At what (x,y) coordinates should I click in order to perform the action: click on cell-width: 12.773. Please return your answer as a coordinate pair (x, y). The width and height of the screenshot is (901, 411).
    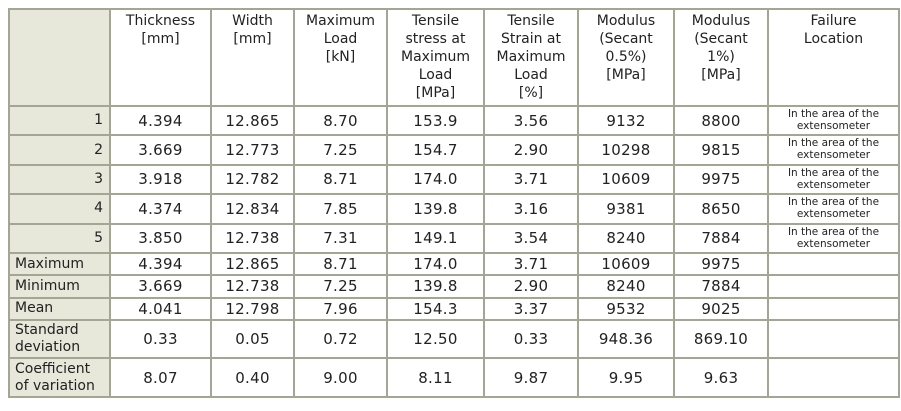
    Looking at the image, I should click on (252, 150).